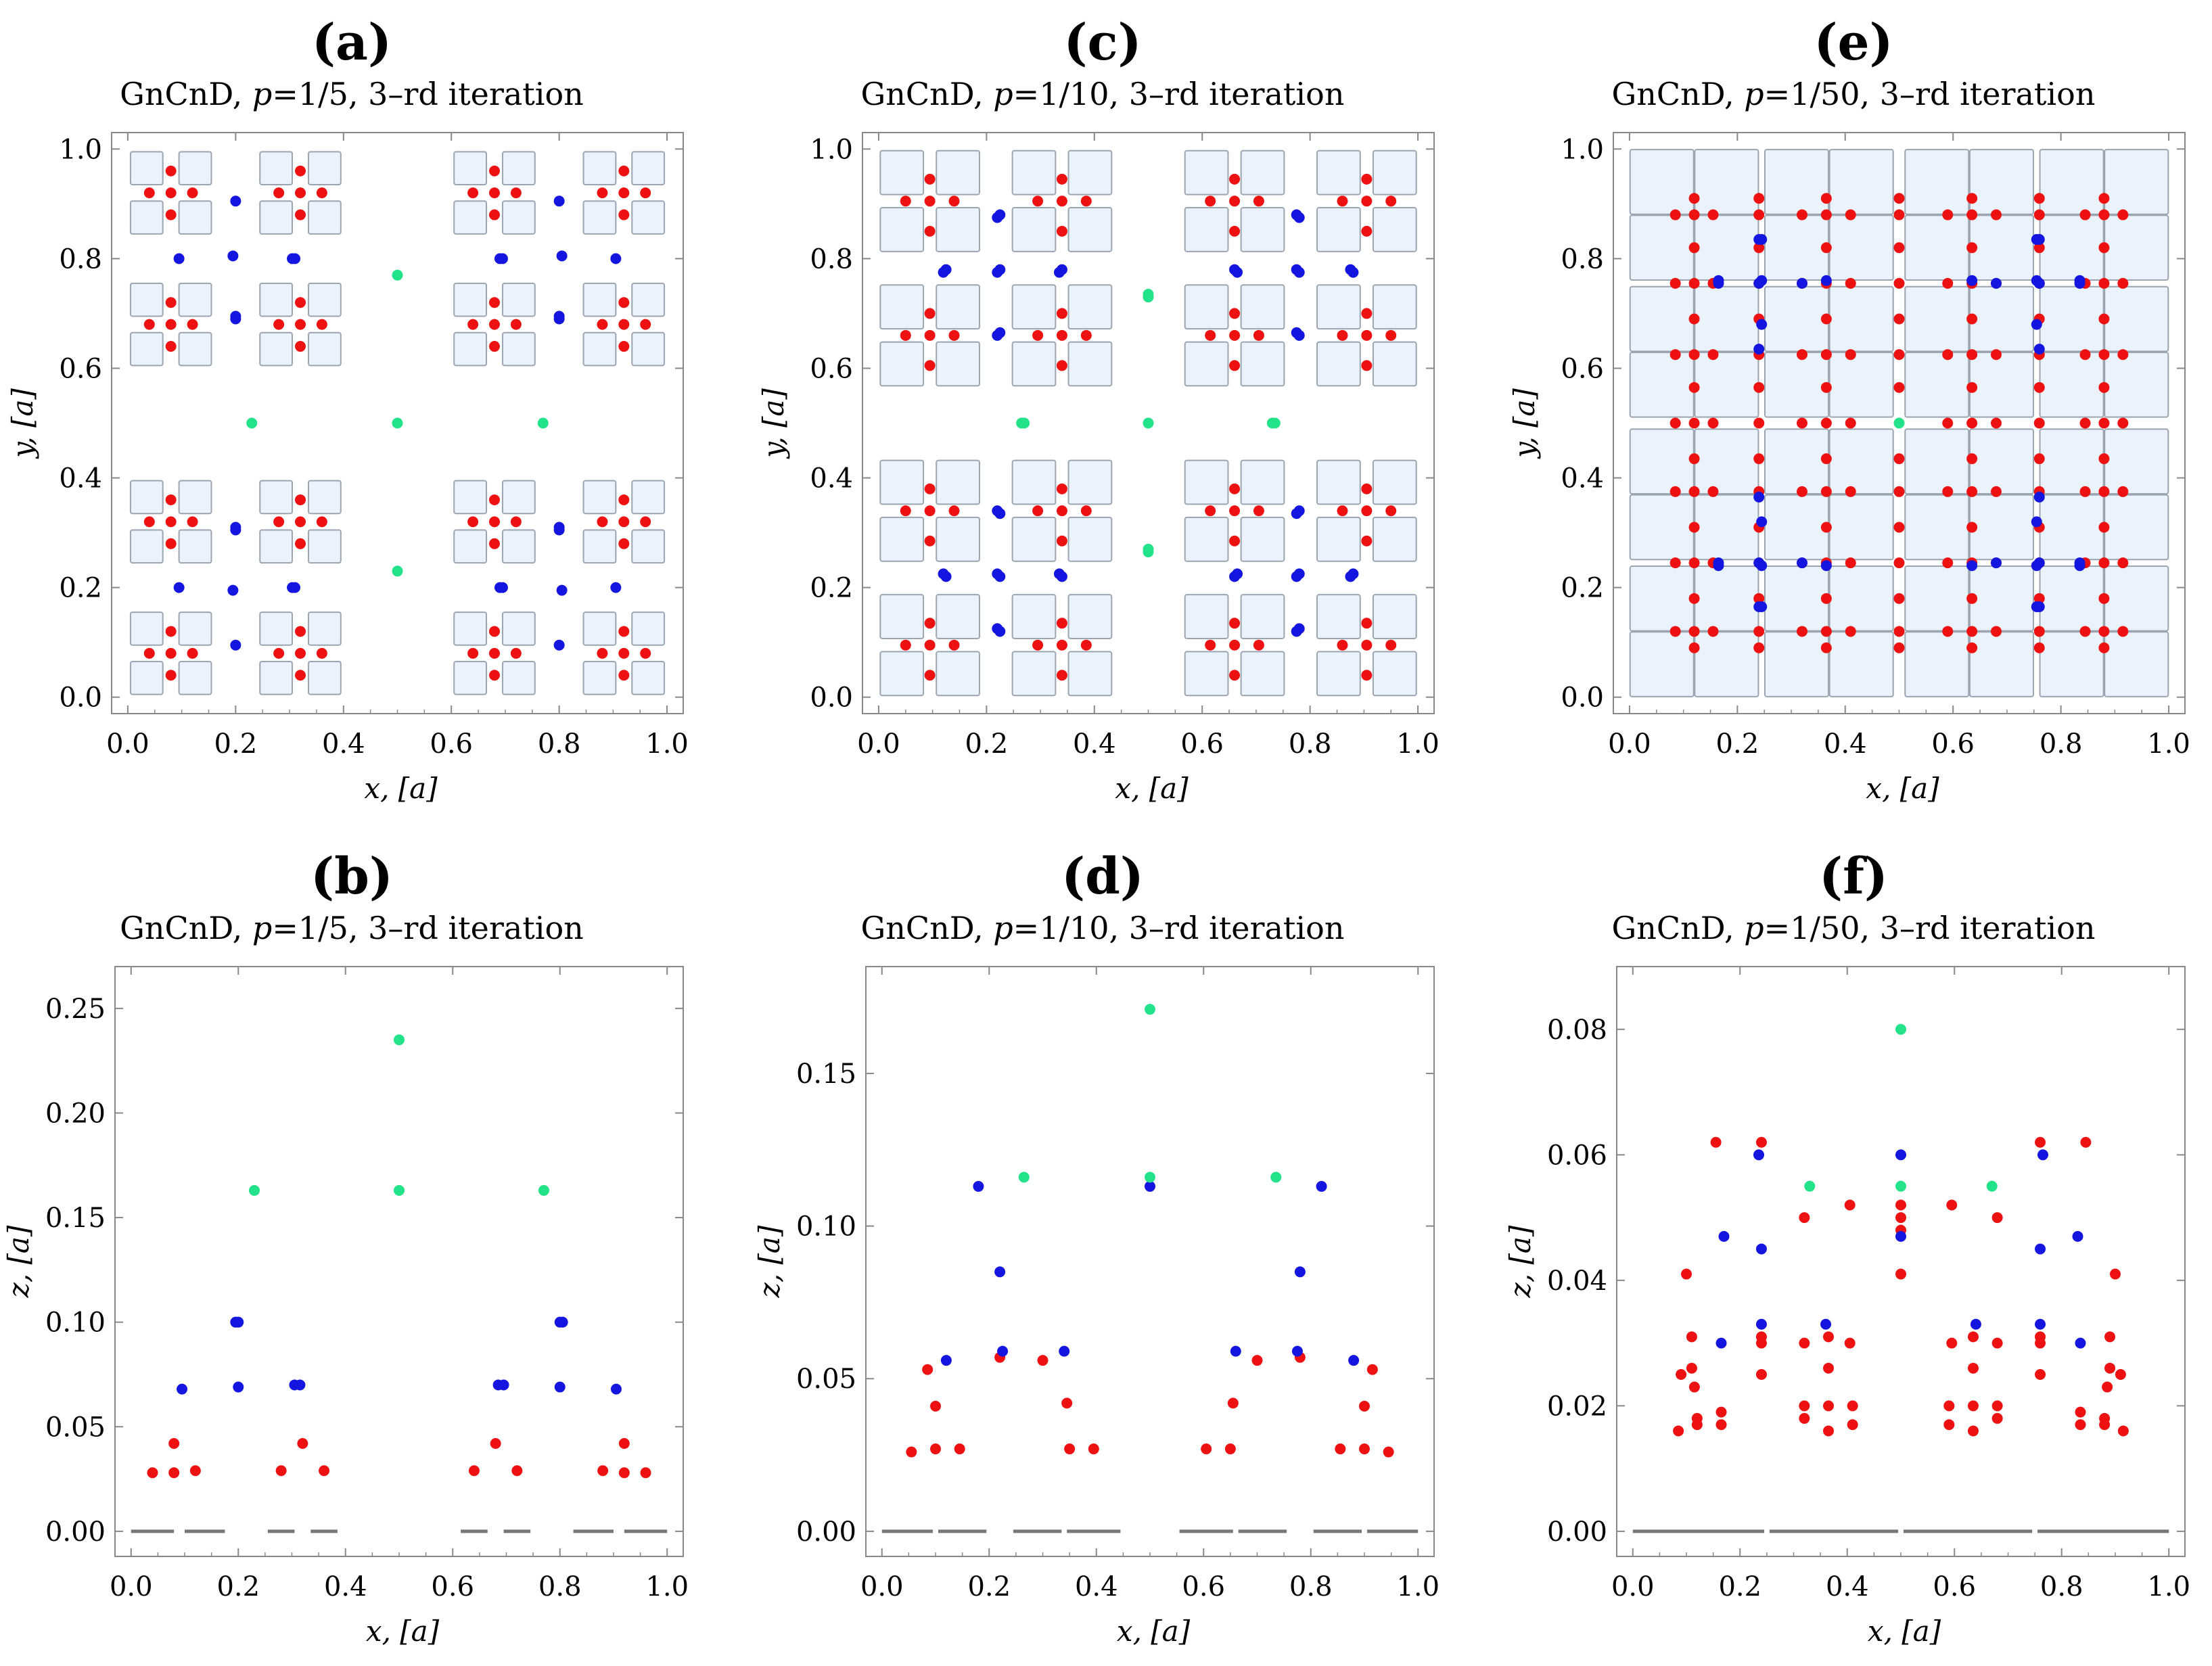 The image size is (2212, 1666). What do you see at coordinates (1873, 424) in the screenshot?
I see `y-axis: 0.0 0.2 0.4 0.6 0.8 1.0` at bounding box center [1873, 424].